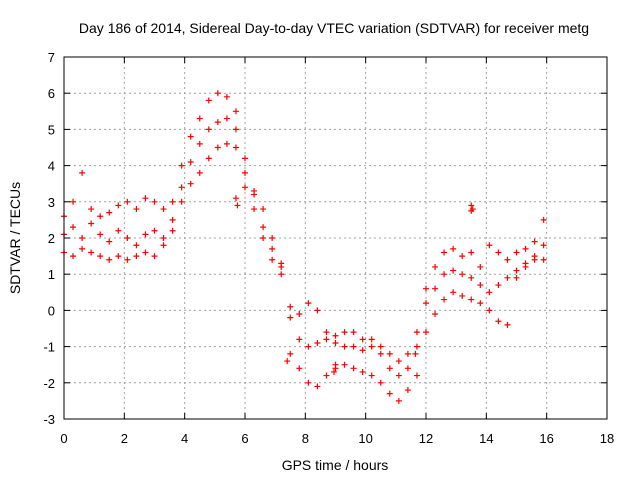 The width and height of the screenshot is (640, 480). I want to click on y-tick-label: 2, so click(51, 238).